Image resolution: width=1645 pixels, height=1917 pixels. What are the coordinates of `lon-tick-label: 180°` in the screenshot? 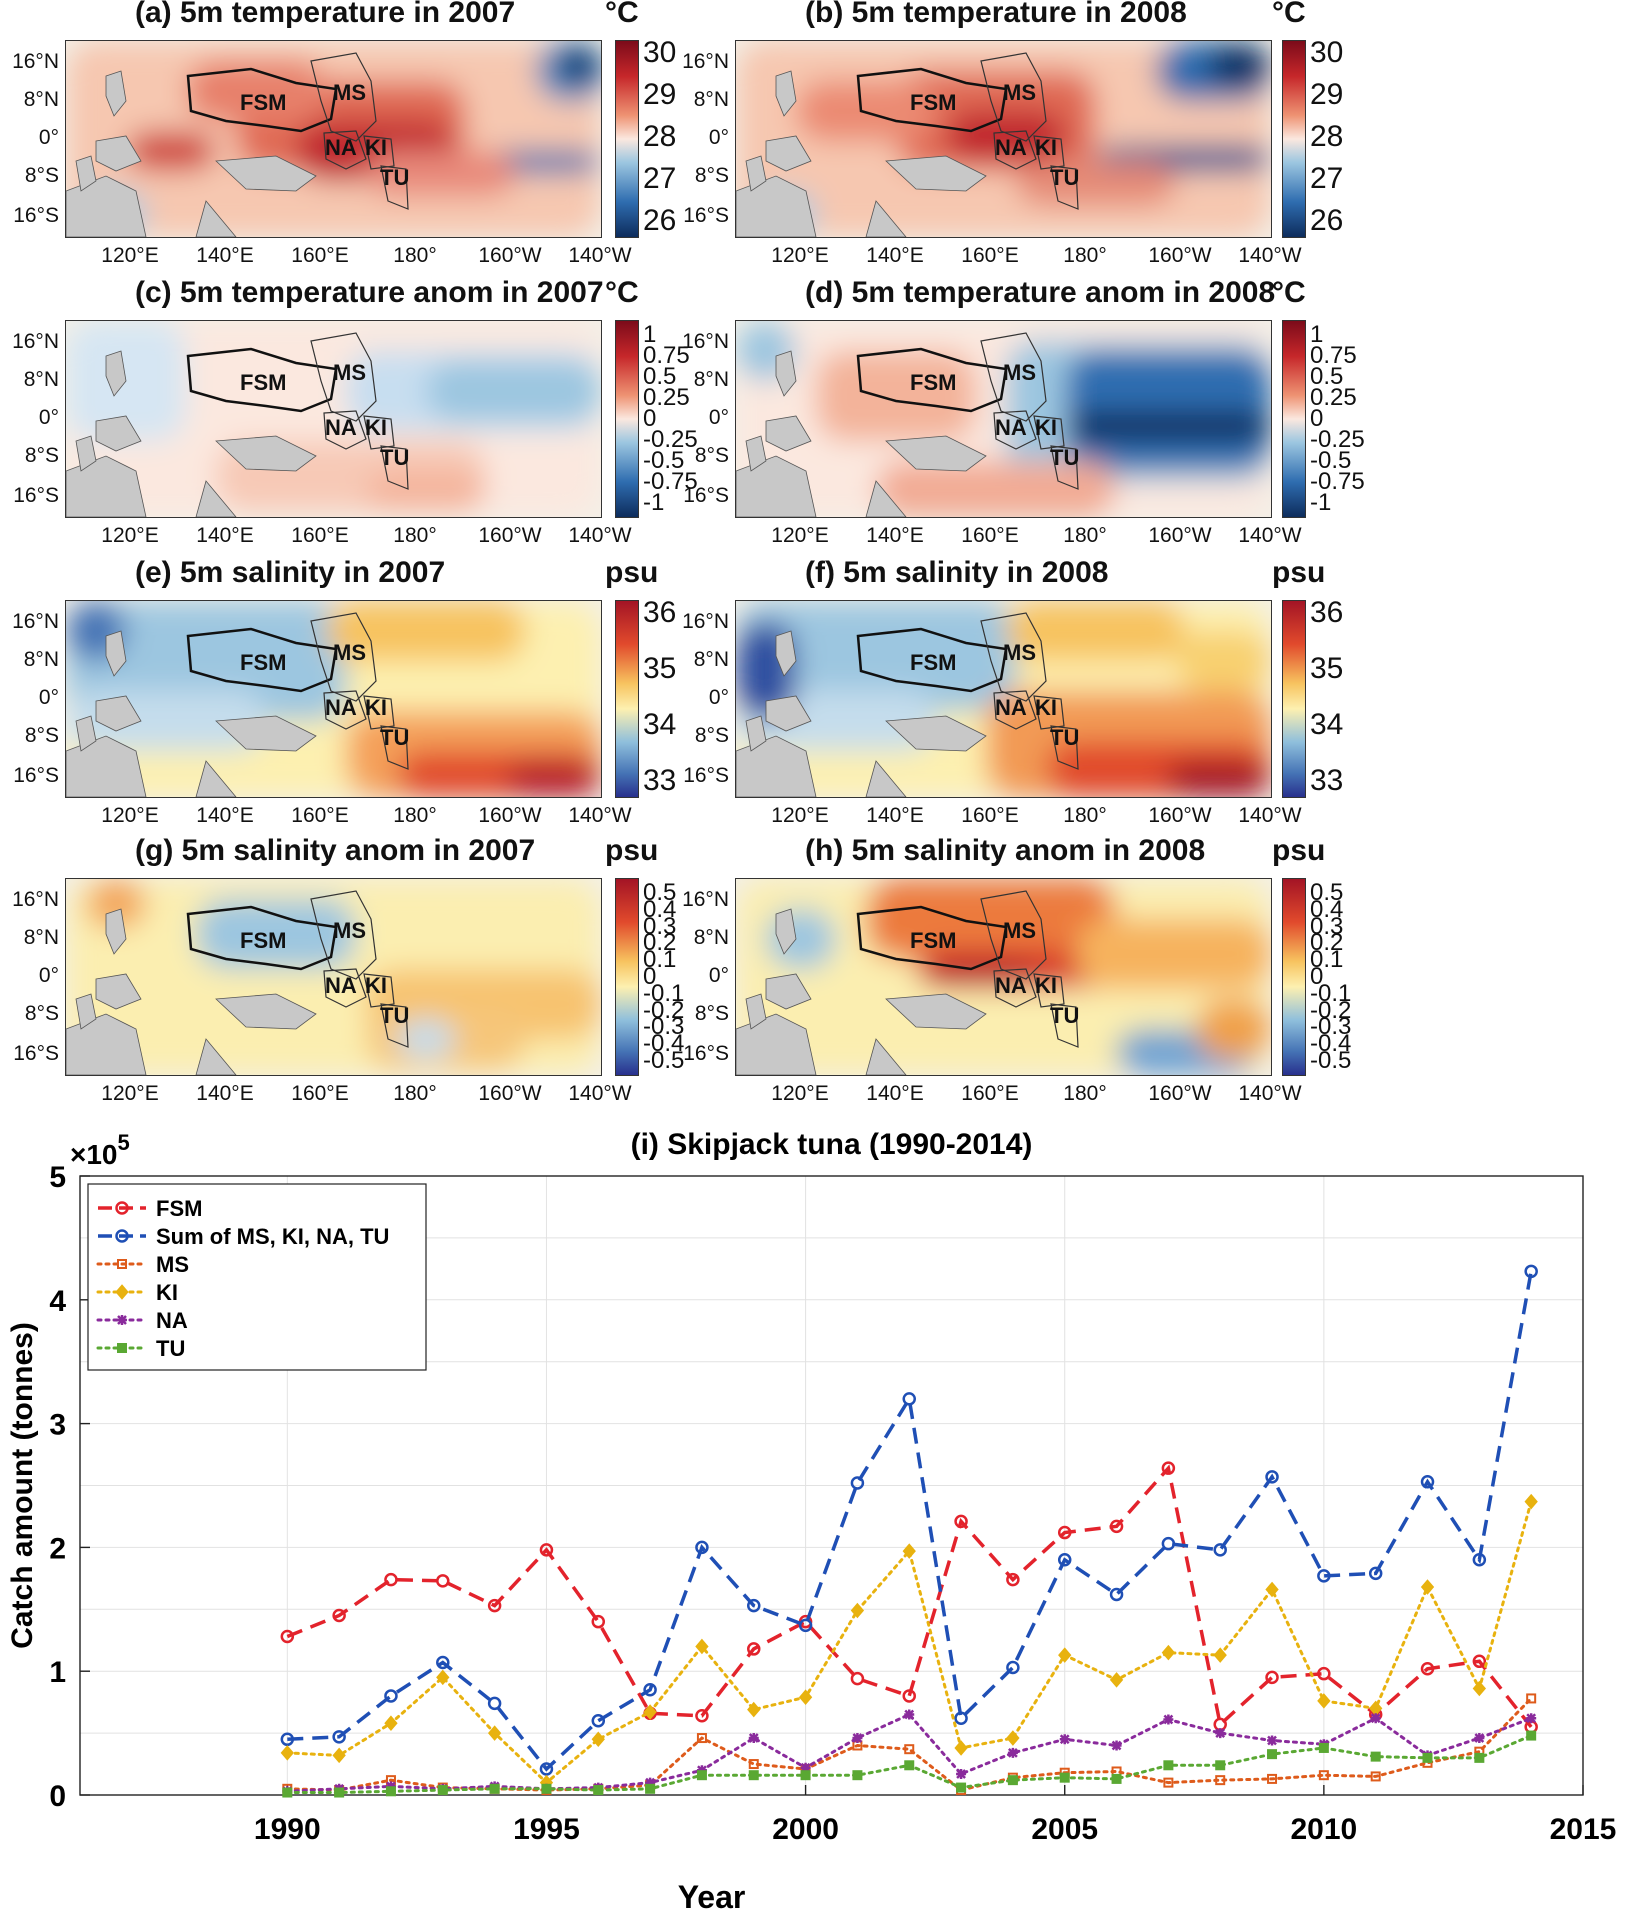 It's located at (1085, 815).